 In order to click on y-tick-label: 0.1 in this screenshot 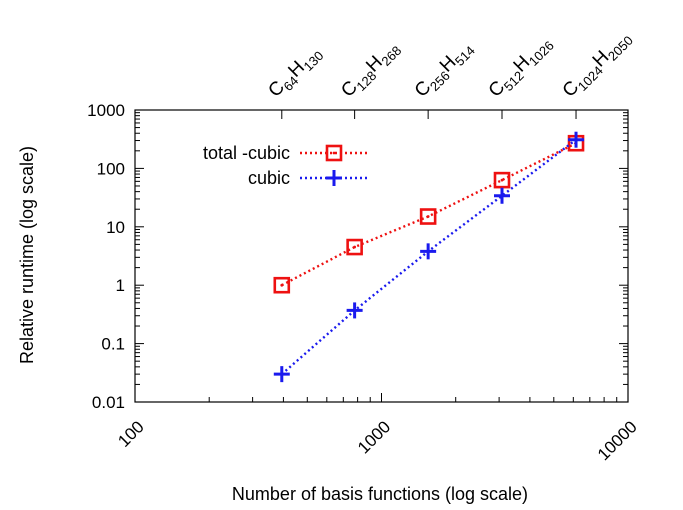, I will do `click(113, 344)`.